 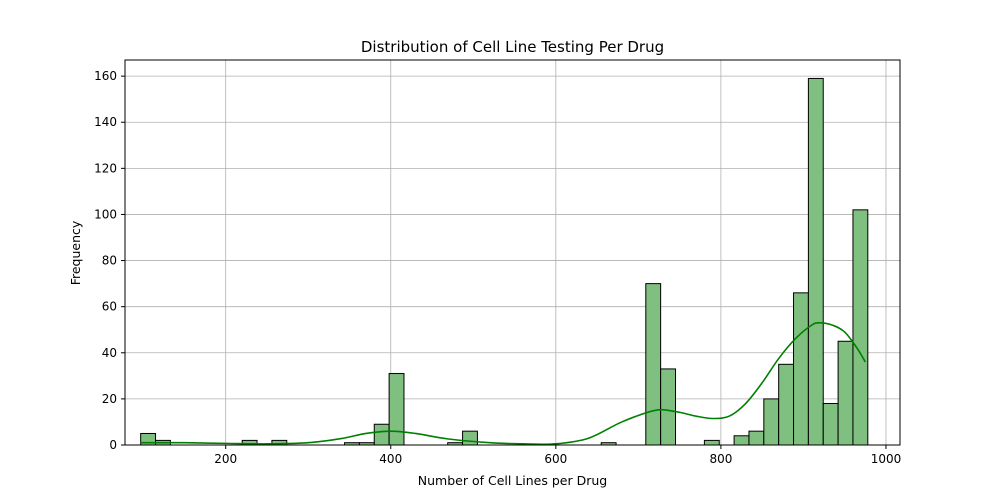 I want to click on y-axis-label: Frequency, so click(x=75, y=252).